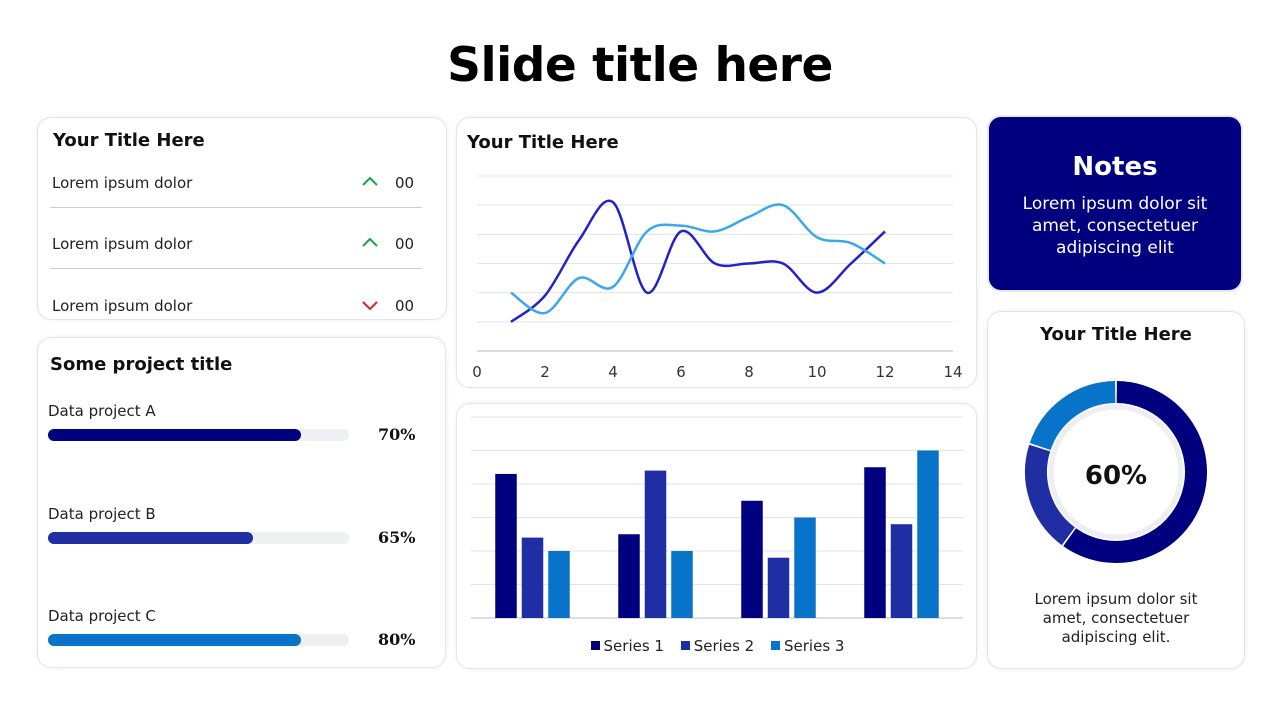 The width and height of the screenshot is (1280, 720). Describe the element at coordinates (397, 639) in the screenshot. I see `project-percent: 80%` at that location.